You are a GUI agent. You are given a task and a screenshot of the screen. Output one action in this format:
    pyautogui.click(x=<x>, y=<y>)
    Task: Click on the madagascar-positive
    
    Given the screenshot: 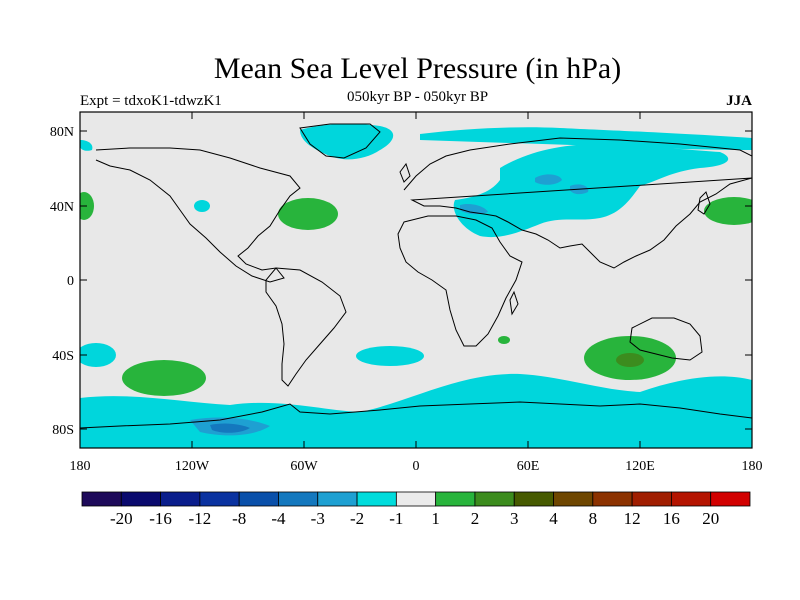 What is the action you would take?
    pyautogui.click(x=504, y=340)
    